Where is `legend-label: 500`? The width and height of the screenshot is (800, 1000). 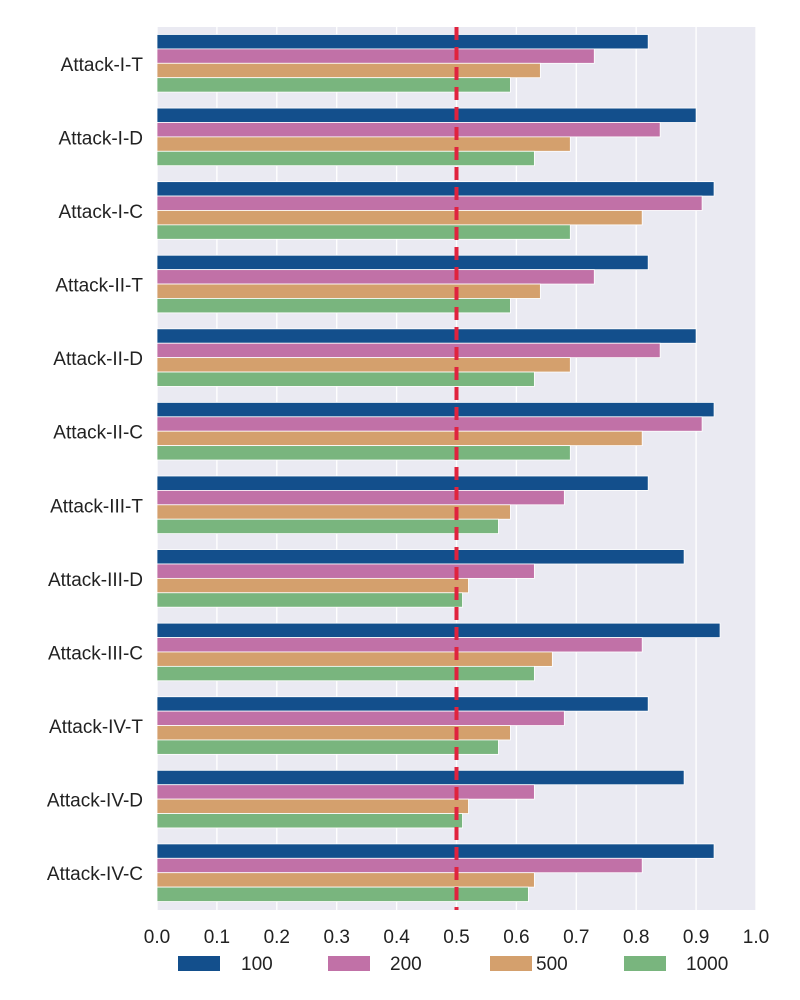 legend-label: 500 is located at coordinates (552, 964).